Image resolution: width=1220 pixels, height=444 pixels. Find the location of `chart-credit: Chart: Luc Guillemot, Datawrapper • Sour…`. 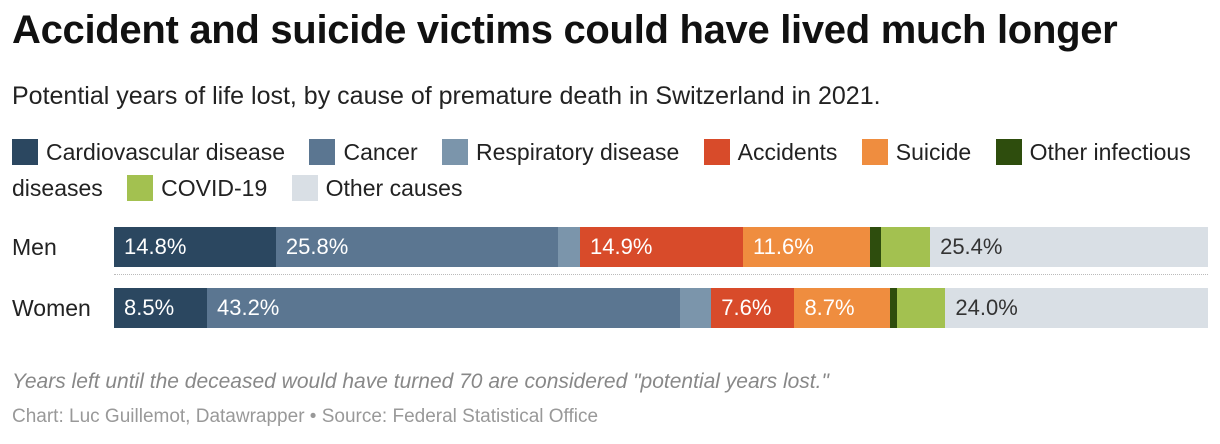

chart-credit: Chart: Luc Guillemot, Datawrapper • Sour… is located at coordinates (305, 416).